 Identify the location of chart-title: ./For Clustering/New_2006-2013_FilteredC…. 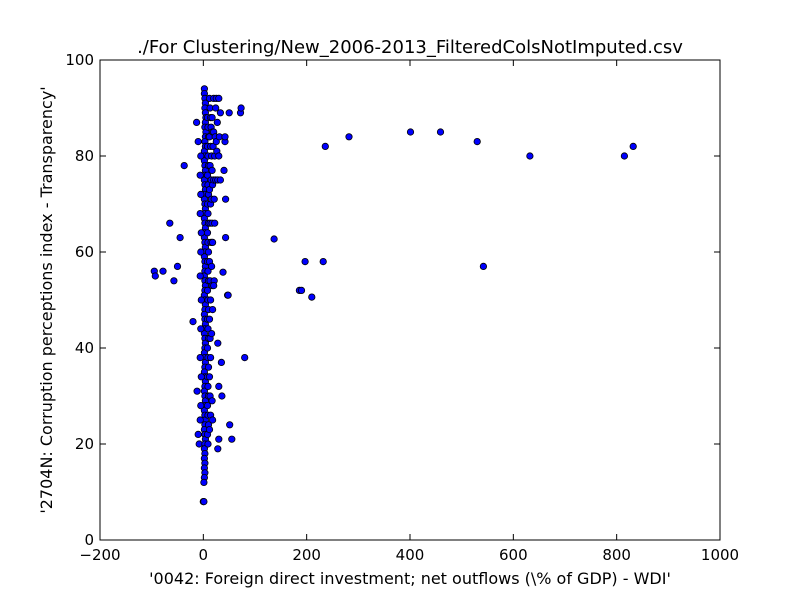
(410, 47).